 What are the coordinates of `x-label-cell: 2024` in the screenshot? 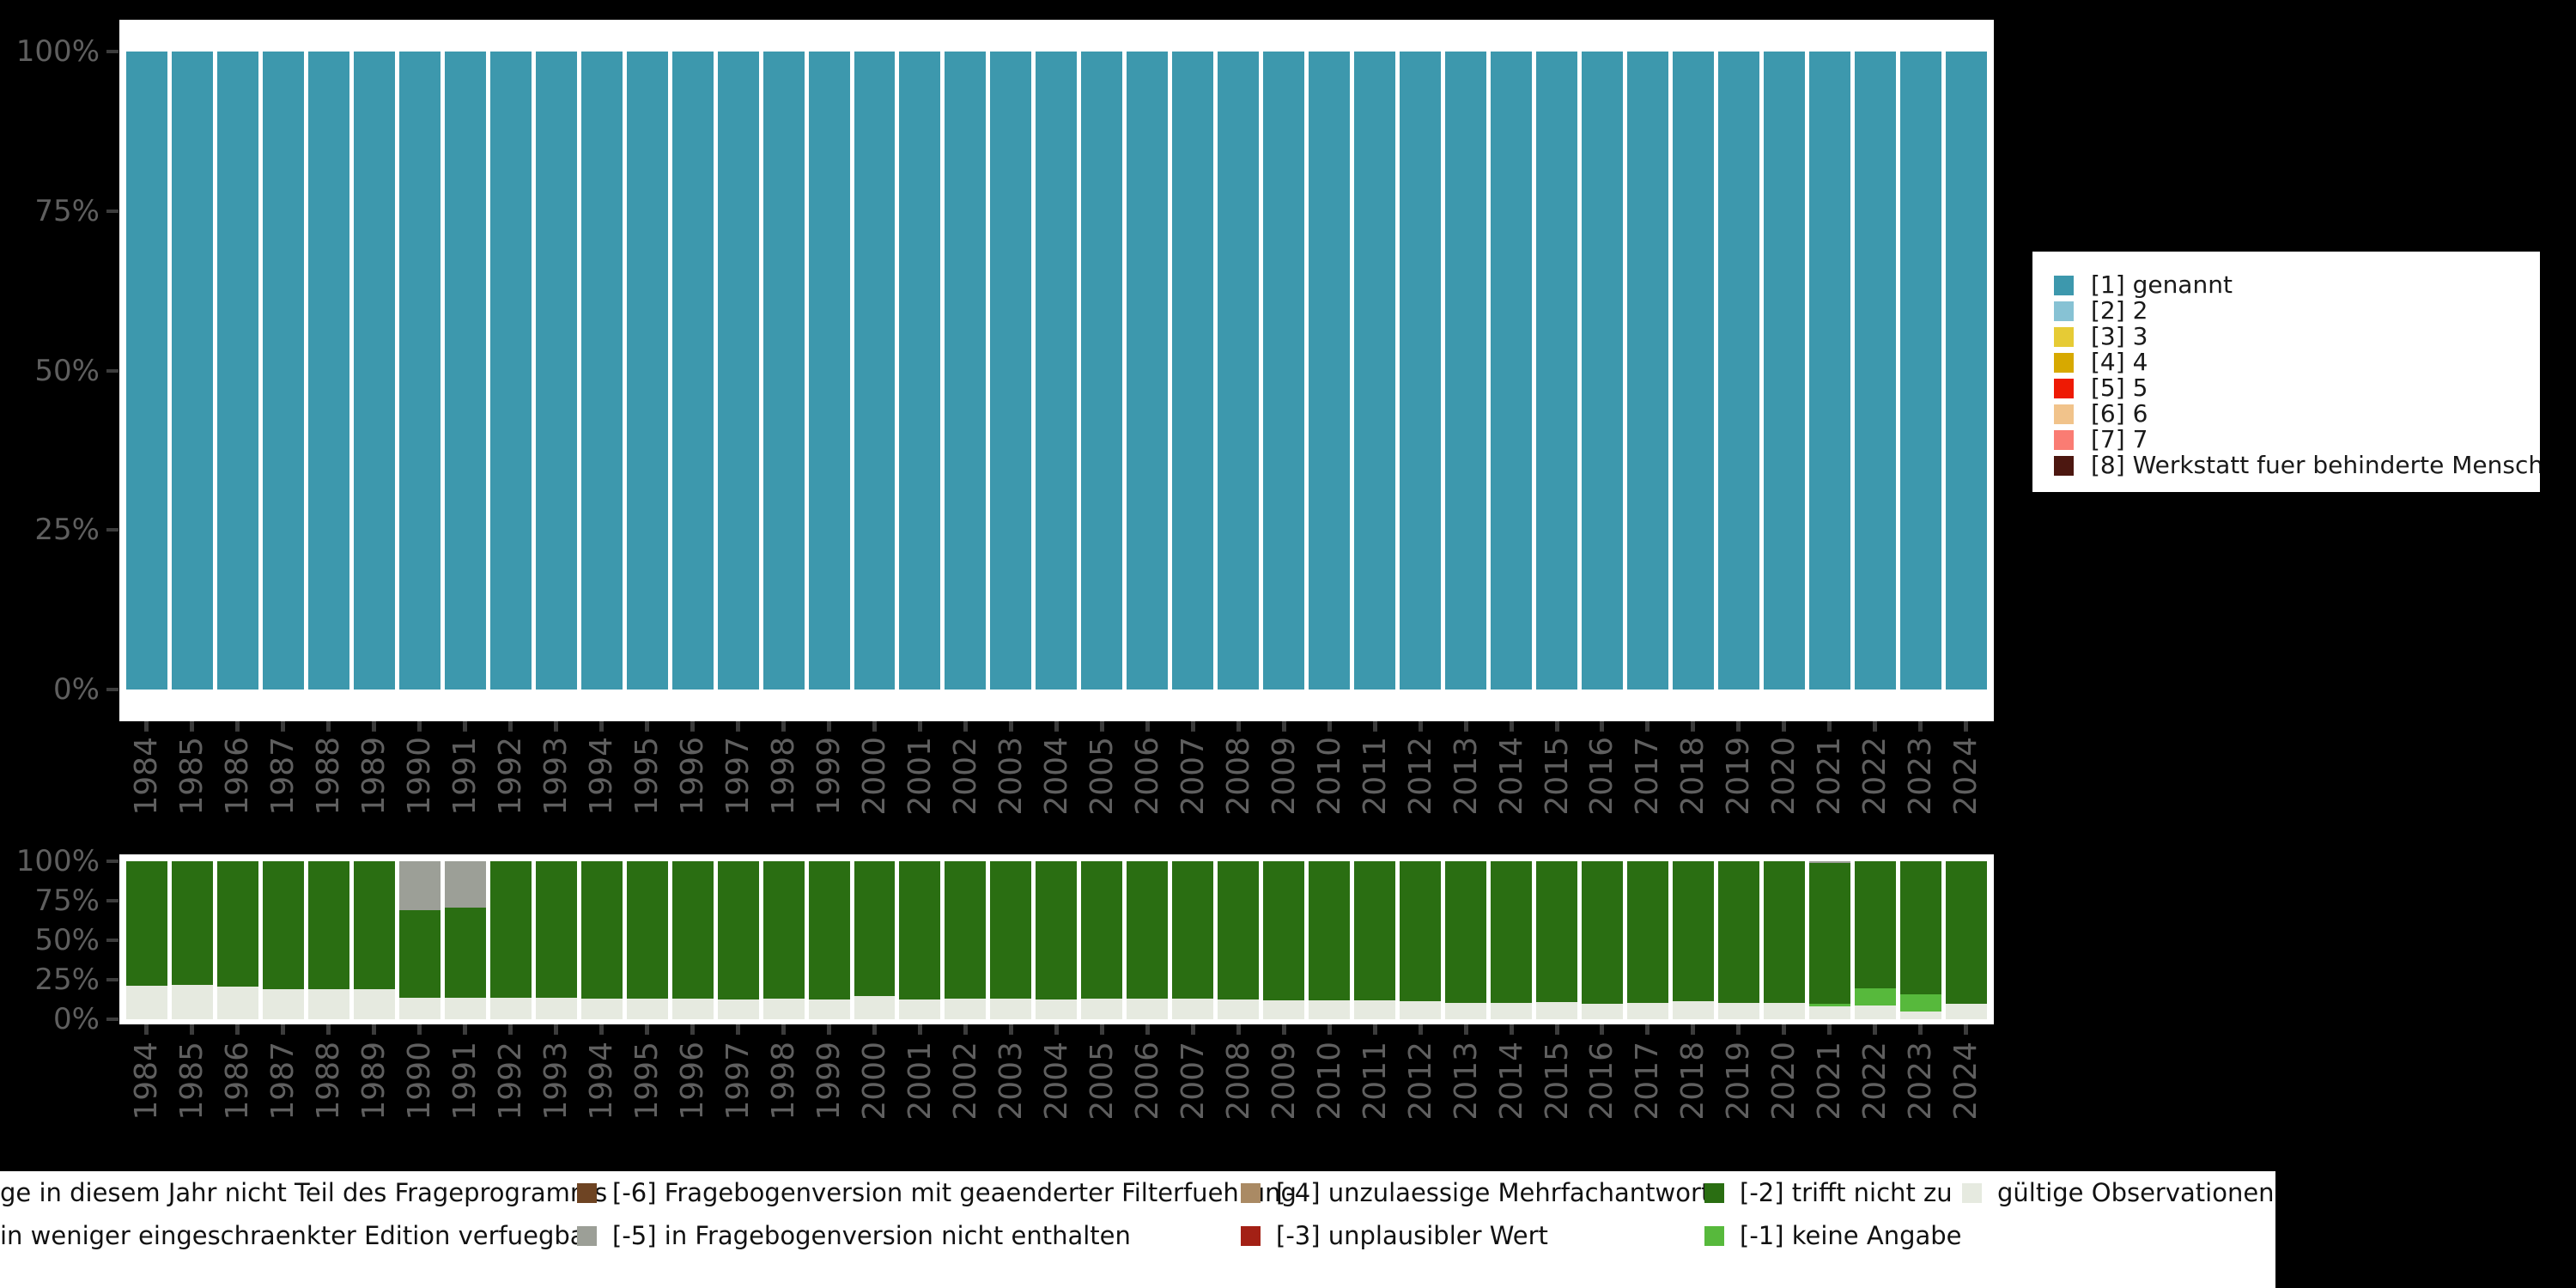 It's located at (1967, 790).